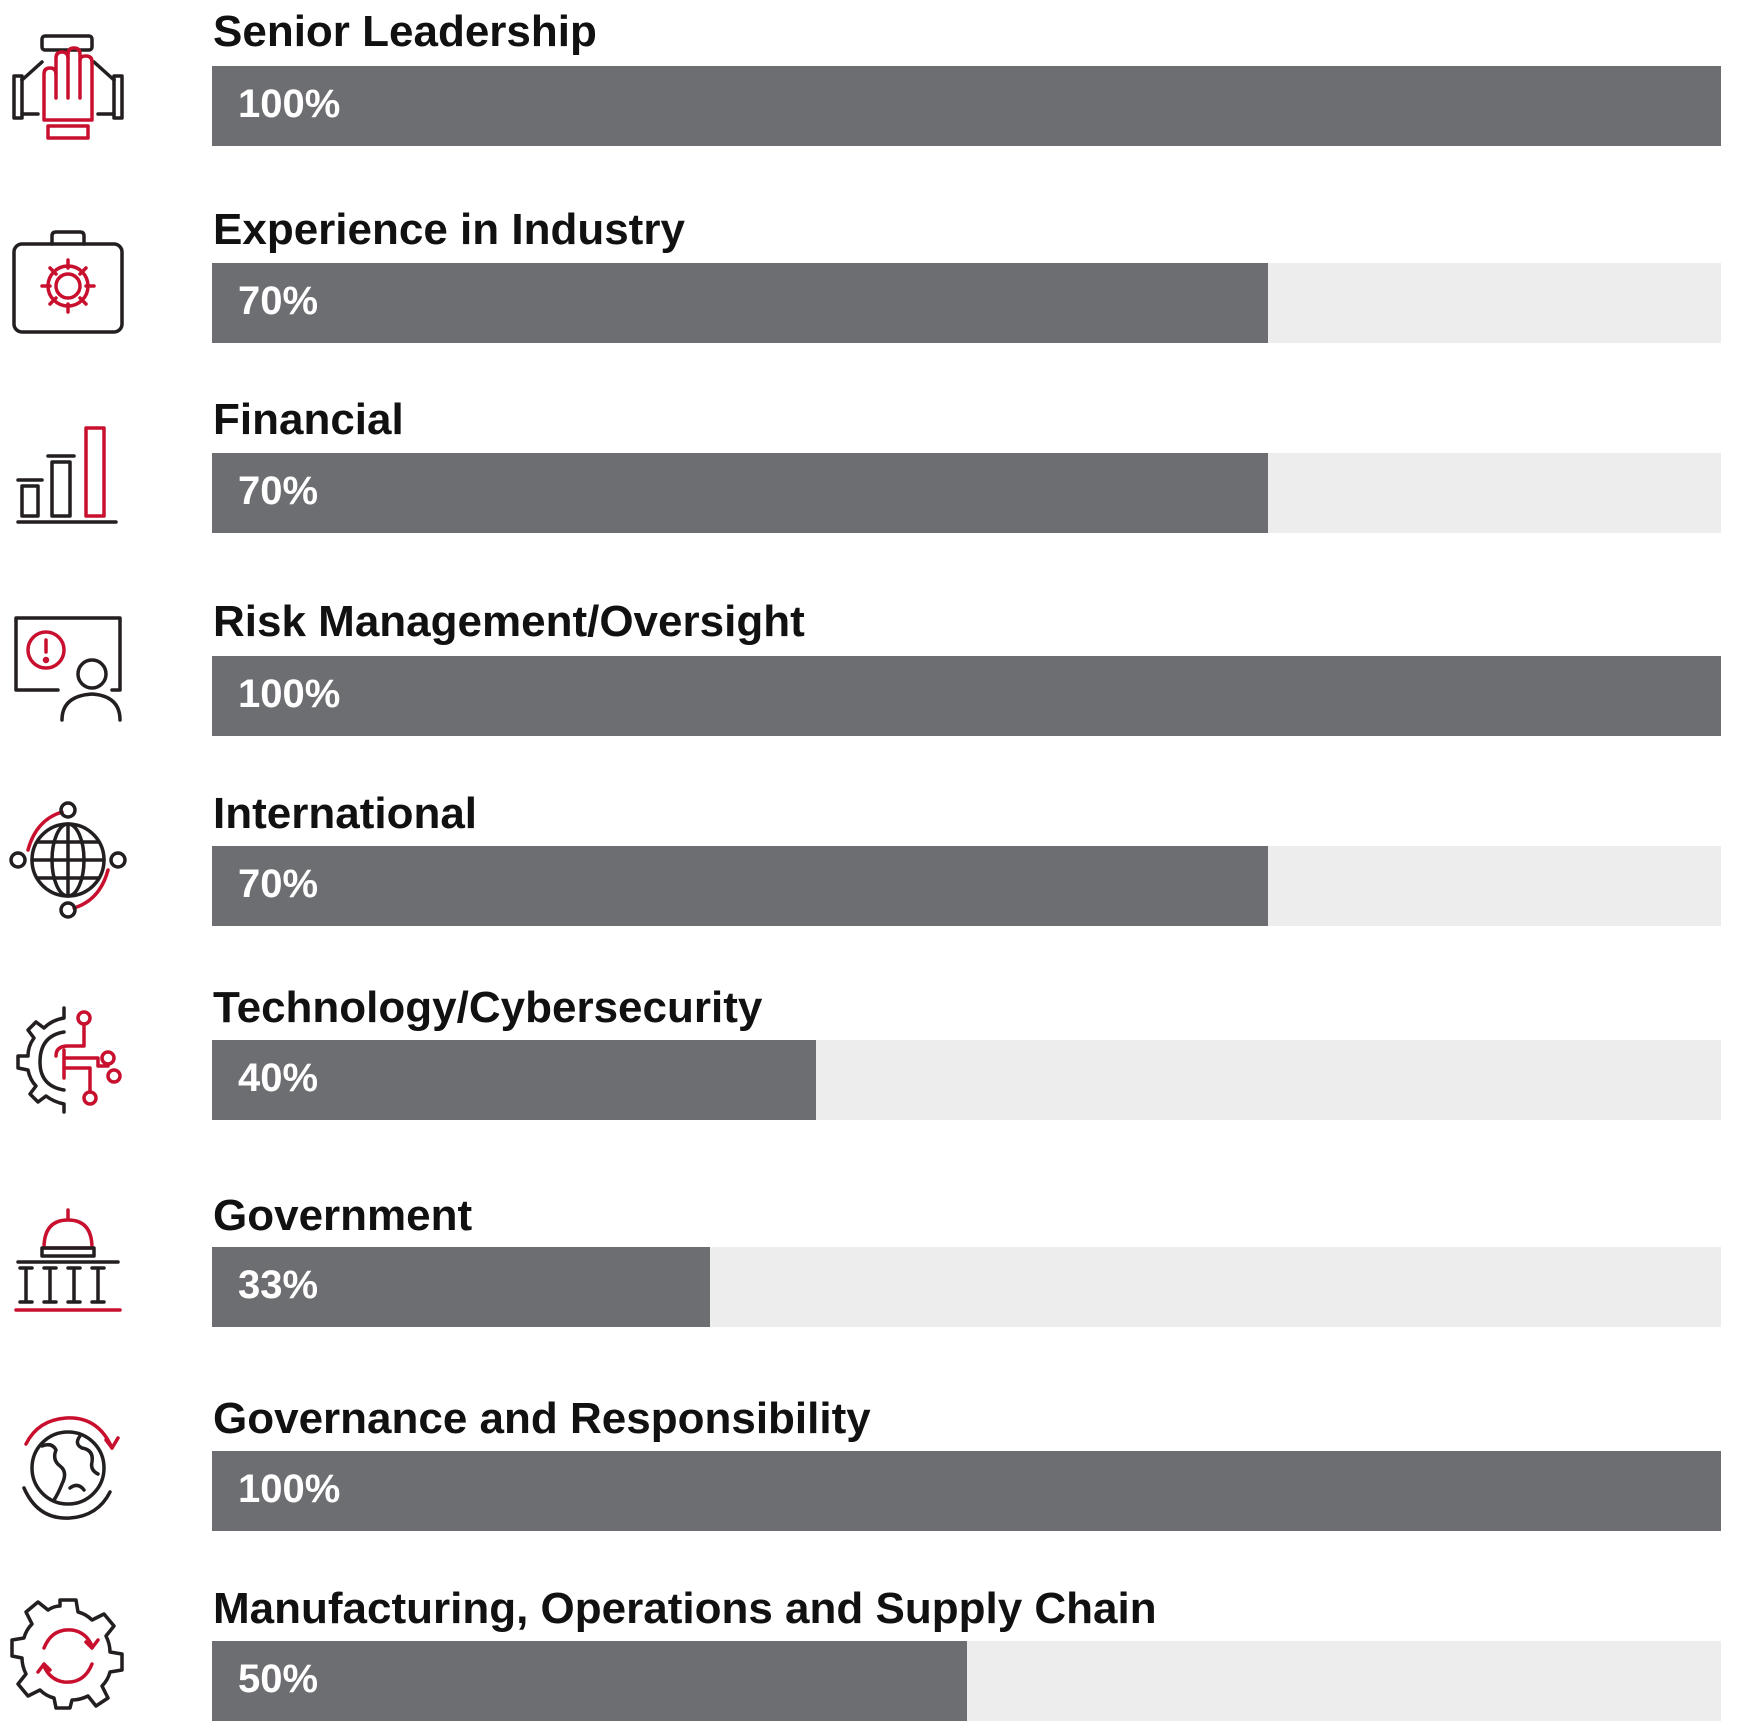 The width and height of the screenshot is (1737, 1723). I want to click on earth-cycle-icon, so click(68, 1466).